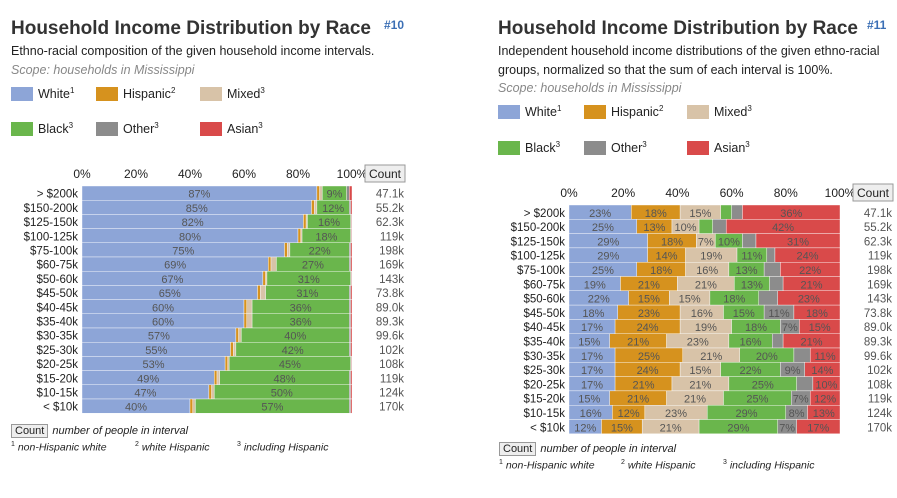 This screenshot has width=897, height=498. Describe the element at coordinates (159, 337) in the screenshot. I see `data-label: 57%` at that location.